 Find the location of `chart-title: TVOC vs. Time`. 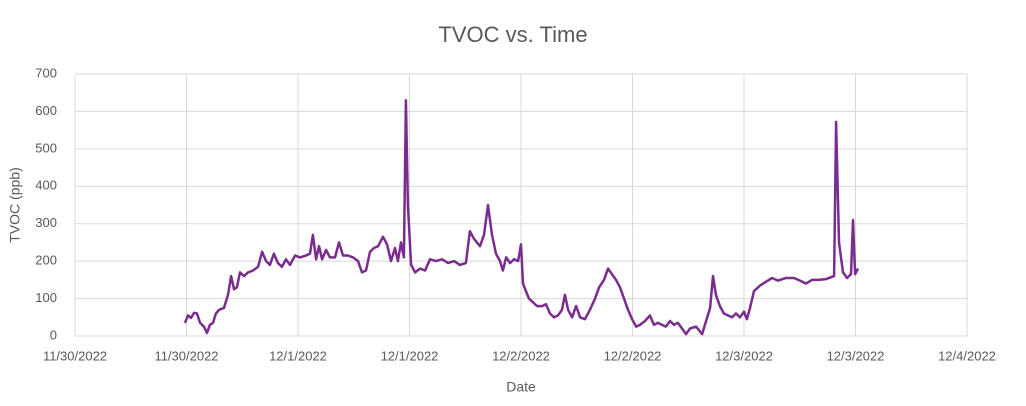

chart-title: TVOC vs. Time is located at coordinates (512, 34).